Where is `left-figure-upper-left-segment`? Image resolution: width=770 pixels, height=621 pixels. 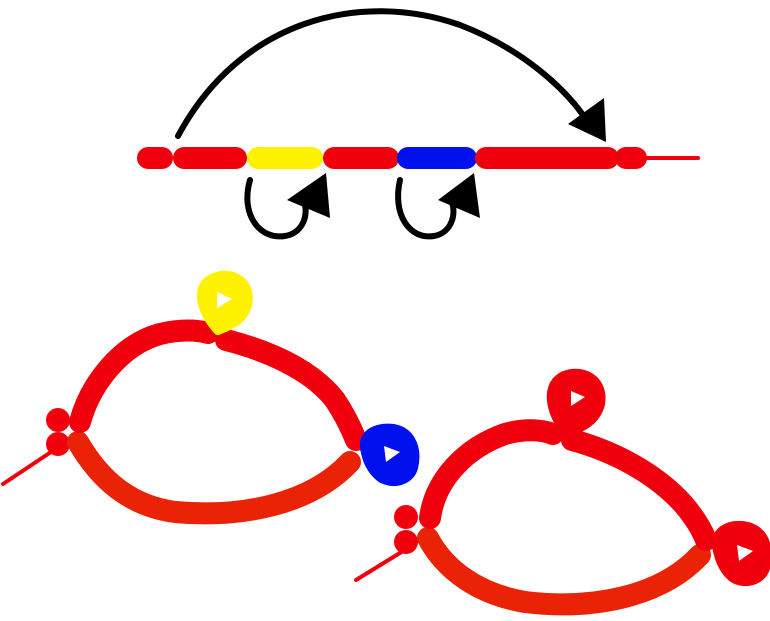
left-figure-upper-left-segment is located at coordinates (144, 376).